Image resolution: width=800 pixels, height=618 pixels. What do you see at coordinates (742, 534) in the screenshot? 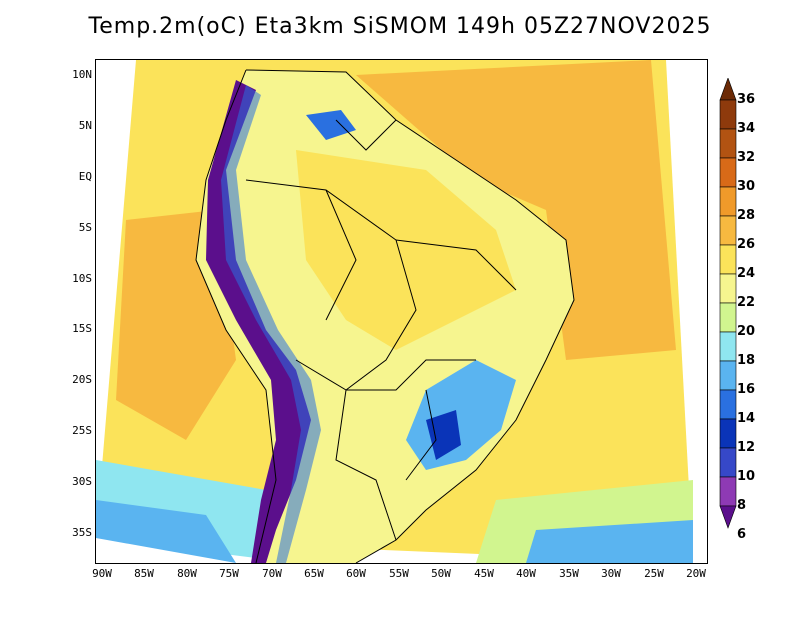
I see `colorbar-label: 6` at bounding box center [742, 534].